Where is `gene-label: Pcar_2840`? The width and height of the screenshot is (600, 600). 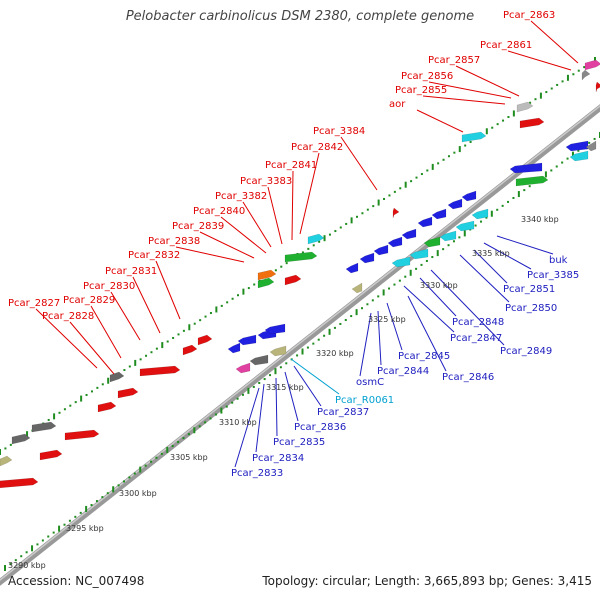 gene-label: Pcar_2840 is located at coordinates (219, 211).